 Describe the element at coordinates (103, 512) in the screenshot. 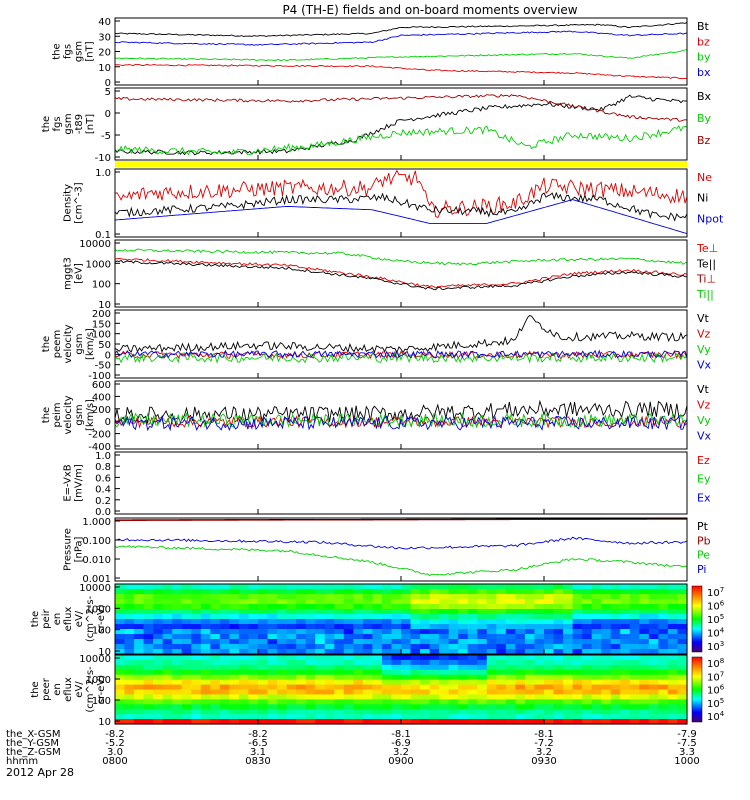

I see `ytick-label: 0.0` at that location.